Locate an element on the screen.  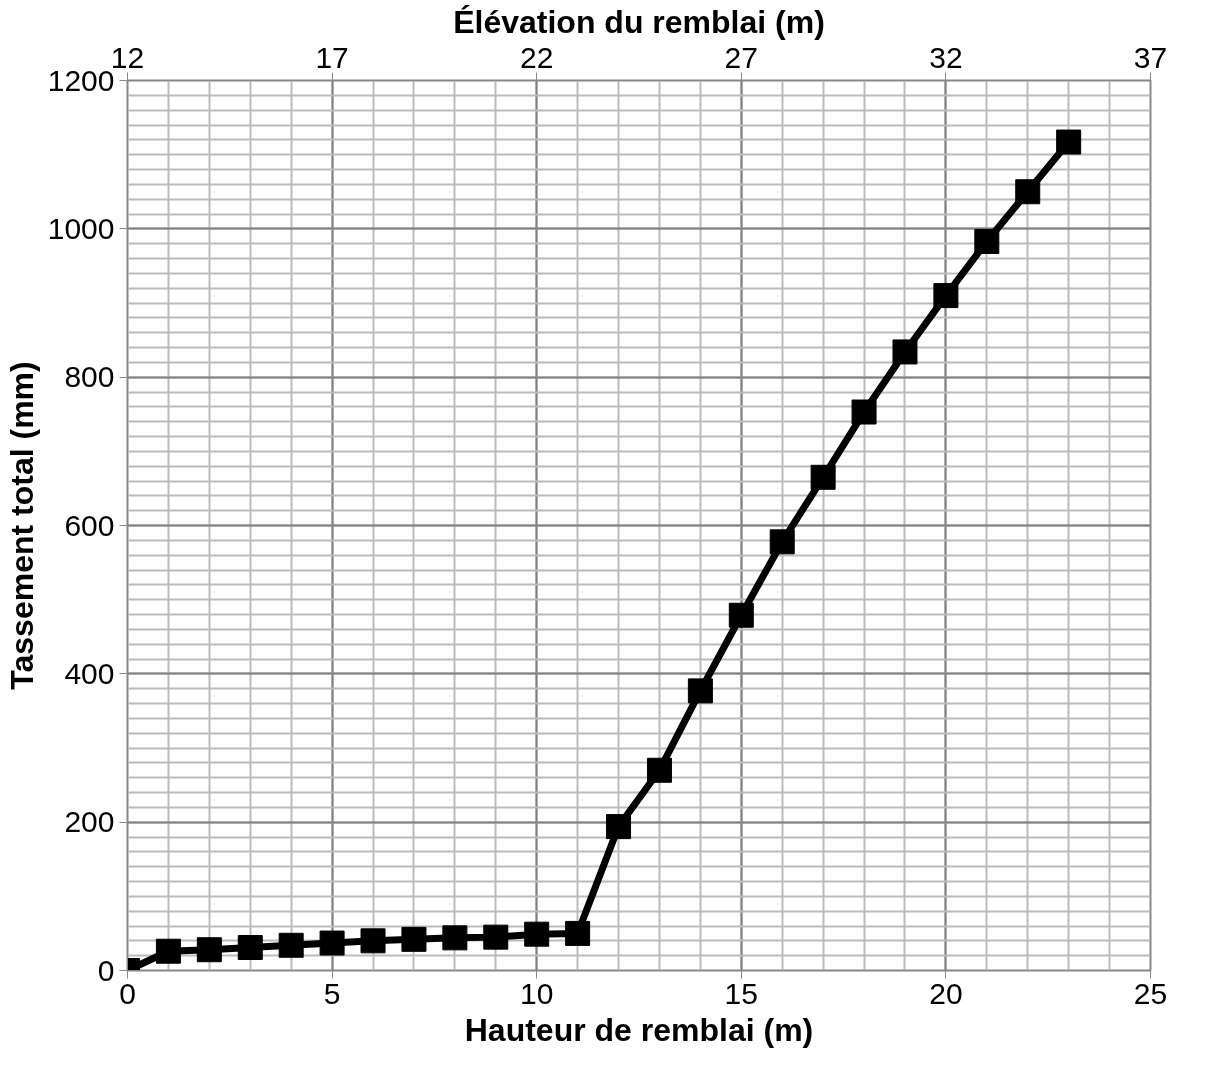
x-tick-label: 15 is located at coordinates (741, 993).